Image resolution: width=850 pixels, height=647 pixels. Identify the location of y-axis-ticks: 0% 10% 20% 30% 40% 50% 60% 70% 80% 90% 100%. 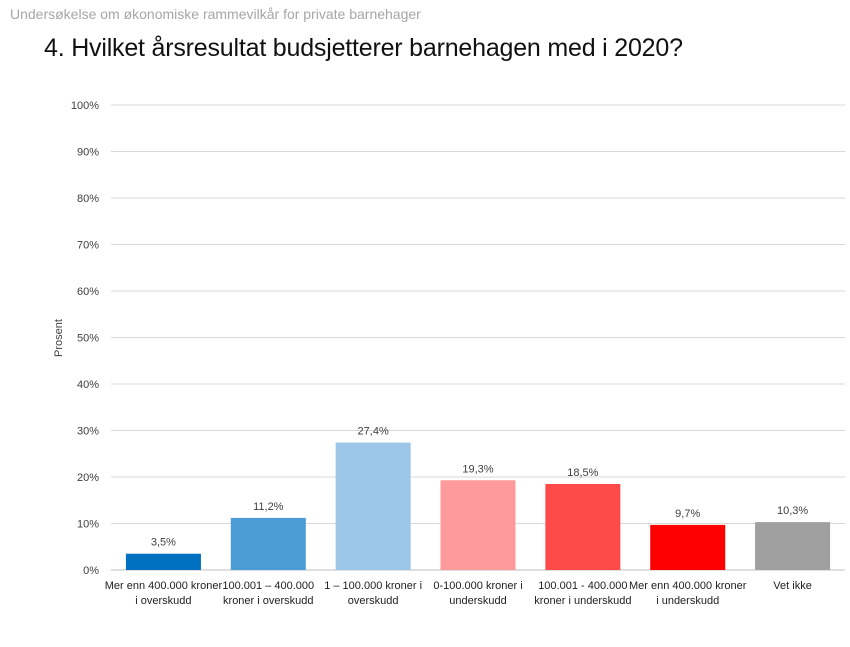
(85, 338).